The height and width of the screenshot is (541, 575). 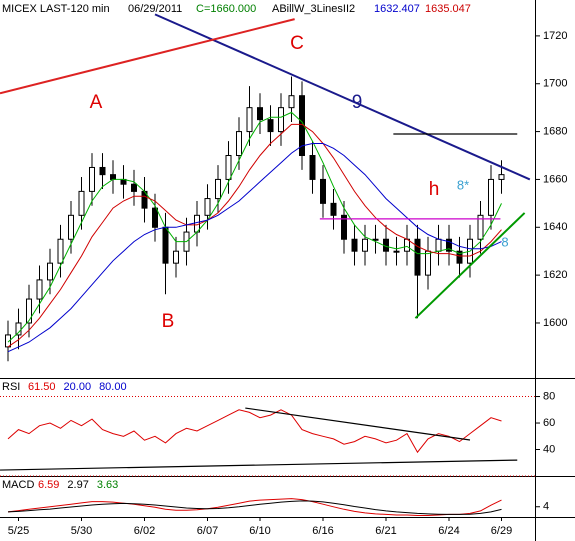 I want to click on header-readout: 06/29/2011, so click(x=155, y=9).